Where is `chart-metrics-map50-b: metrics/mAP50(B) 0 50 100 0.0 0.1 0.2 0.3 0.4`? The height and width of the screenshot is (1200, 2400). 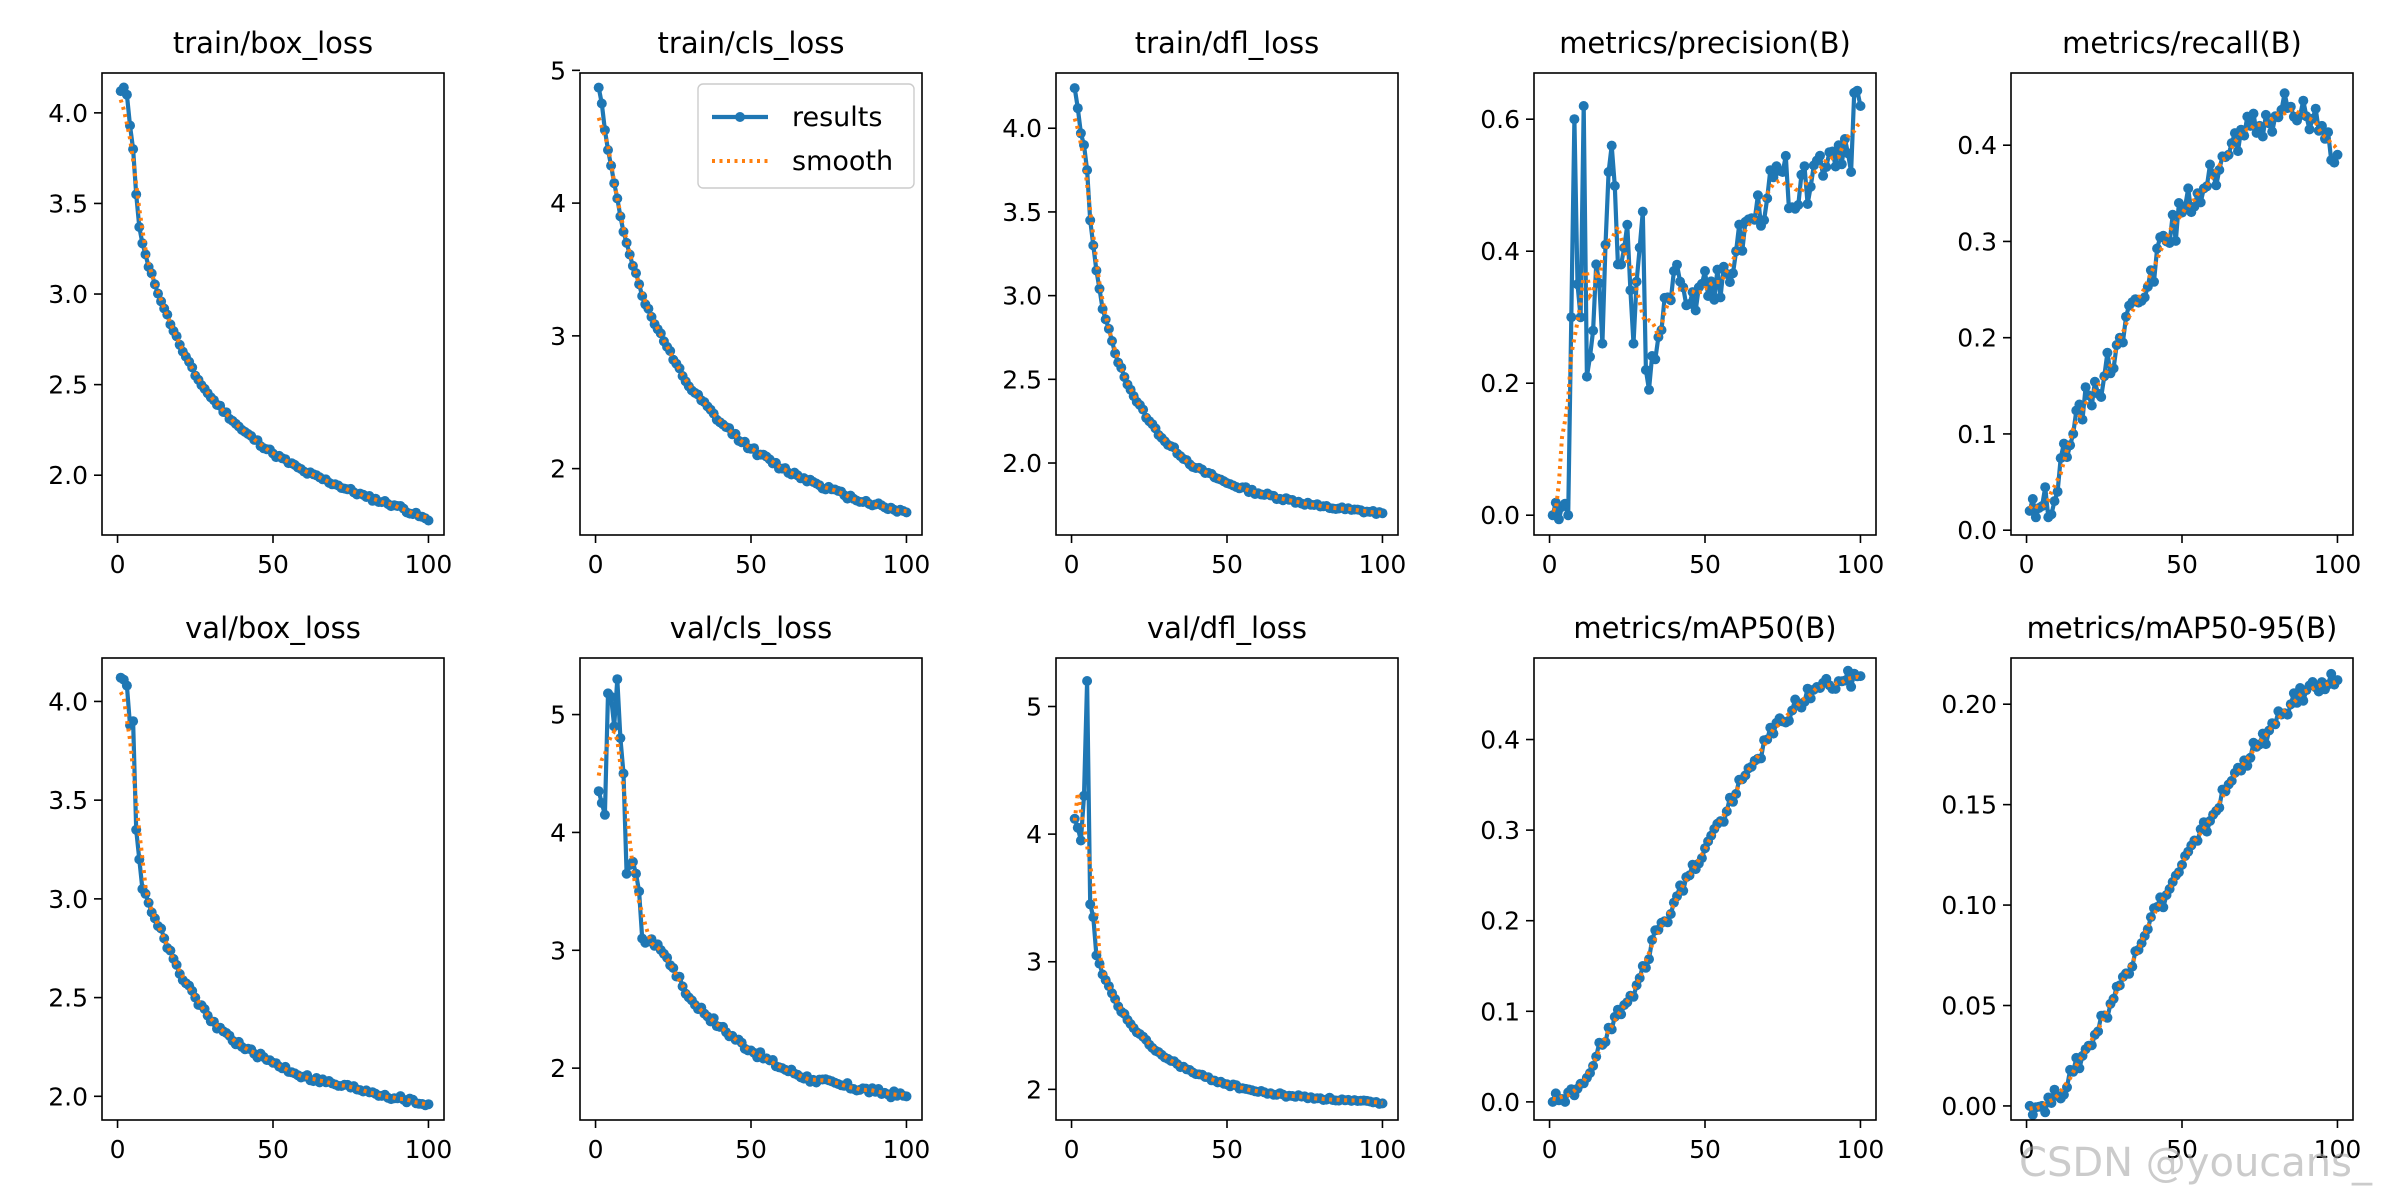
chart-metrics-map50-b: metrics/mAP50(B) 0 50 100 0.0 0.1 0.2 0.3 0.4 is located at coordinates (1682, 887).